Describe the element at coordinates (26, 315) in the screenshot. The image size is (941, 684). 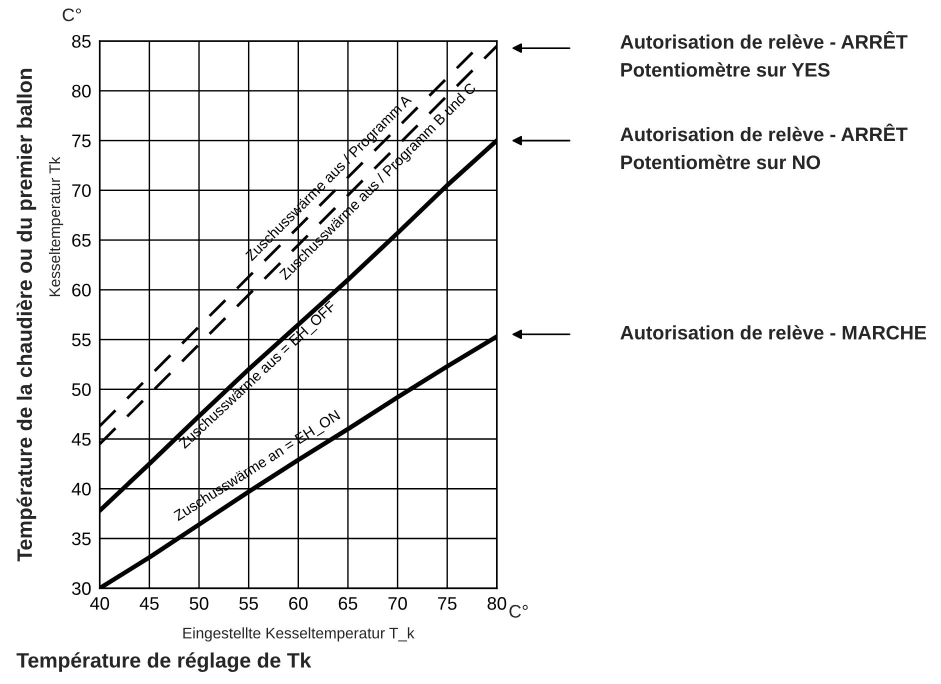
I see `y-axis-title: Température de la chaudière ou du premier ballon` at that location.